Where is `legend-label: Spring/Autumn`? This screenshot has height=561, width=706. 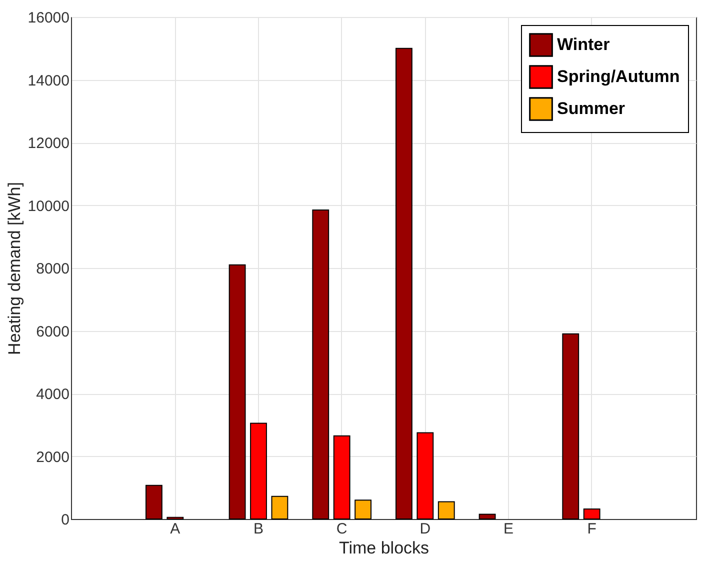
legend-label: Spring/Autumn is located at coordinates (618, 76).